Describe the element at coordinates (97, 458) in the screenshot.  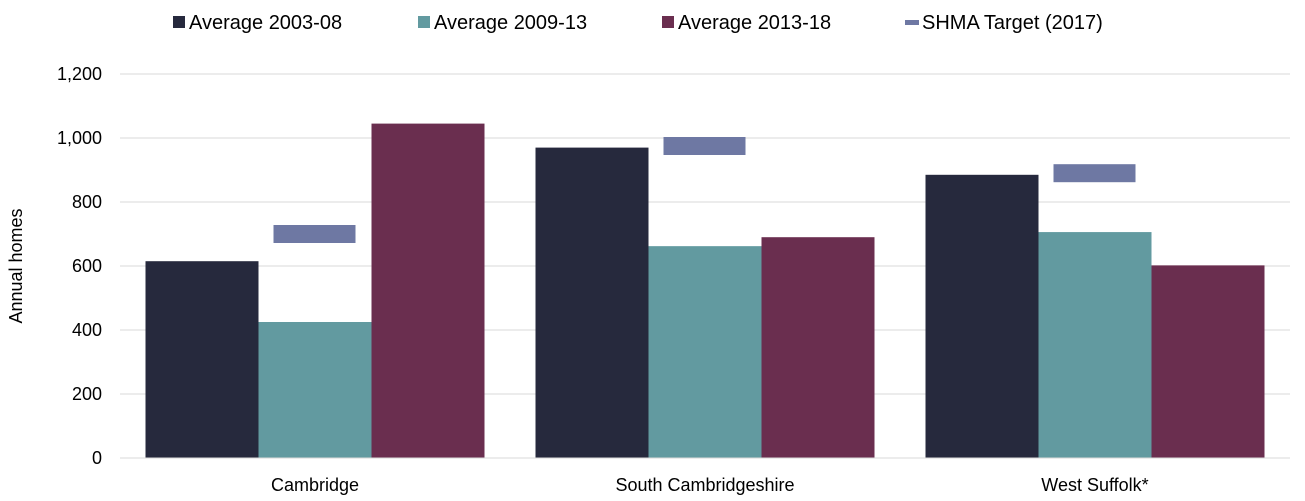
I see `y-tick-label: 0` at that location.